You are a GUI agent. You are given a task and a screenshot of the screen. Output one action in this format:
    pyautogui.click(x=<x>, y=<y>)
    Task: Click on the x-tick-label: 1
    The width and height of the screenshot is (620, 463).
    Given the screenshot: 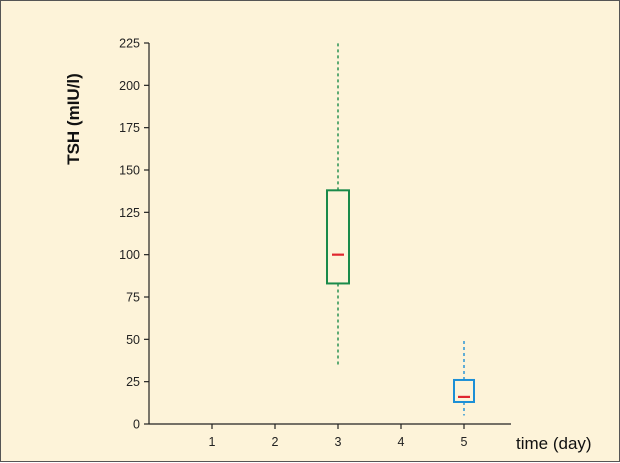 What is the action you would take?
    pyautogui.click(x=212, y=442)
    